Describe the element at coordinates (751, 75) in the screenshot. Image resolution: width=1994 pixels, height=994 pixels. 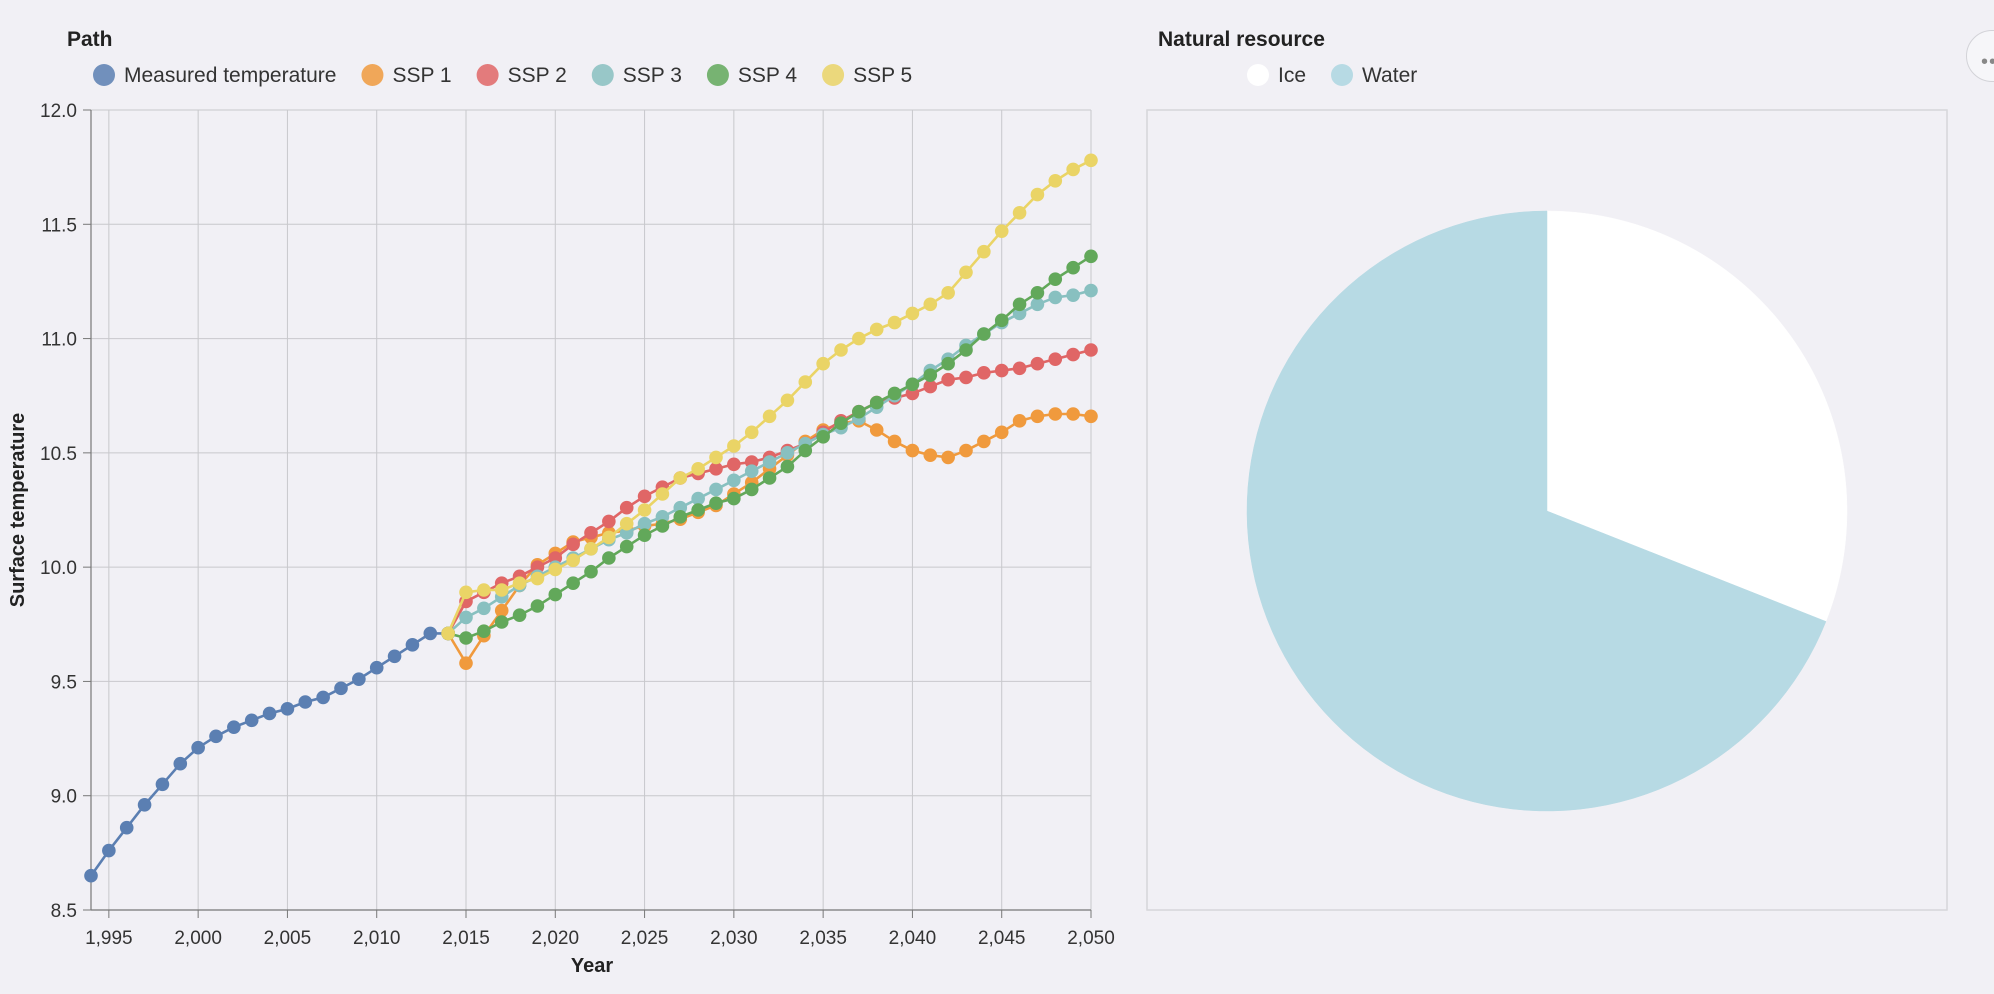
I see `legend-item-ssp-4: SSP 4` at that location.